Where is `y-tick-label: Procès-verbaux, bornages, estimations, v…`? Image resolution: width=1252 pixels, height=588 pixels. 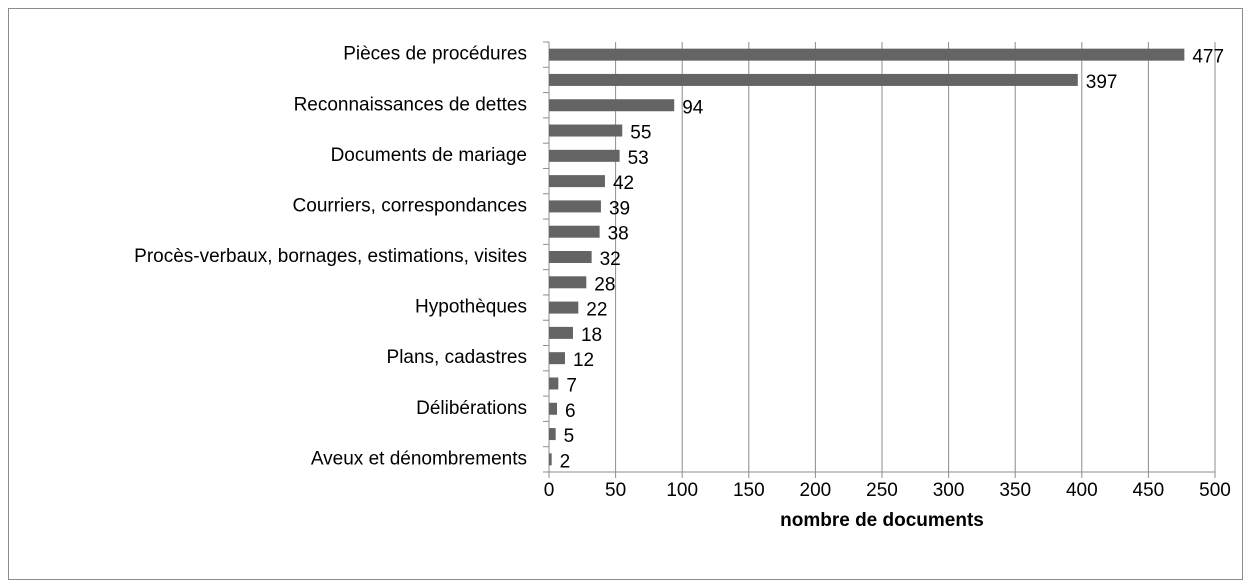
y-tick-label: Procès-verbaux, bornages, estimations, v… is located at coordinates (330, 256).